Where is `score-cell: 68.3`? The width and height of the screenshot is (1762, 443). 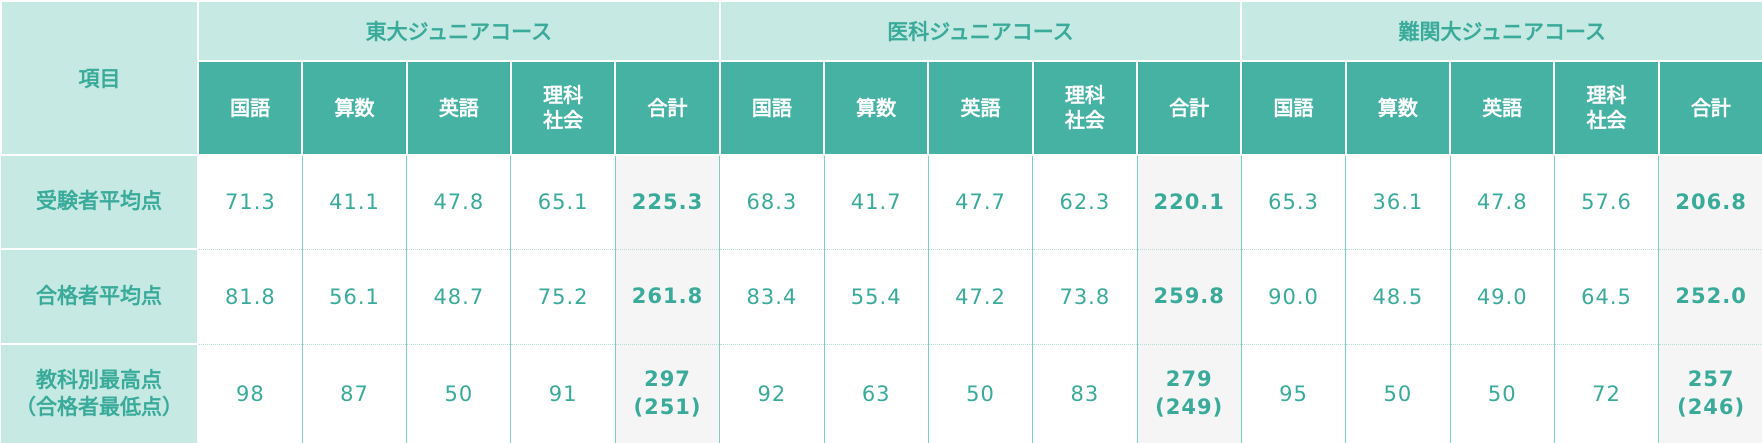
score-cell: 68.3 is located at coordinates (772, 202).